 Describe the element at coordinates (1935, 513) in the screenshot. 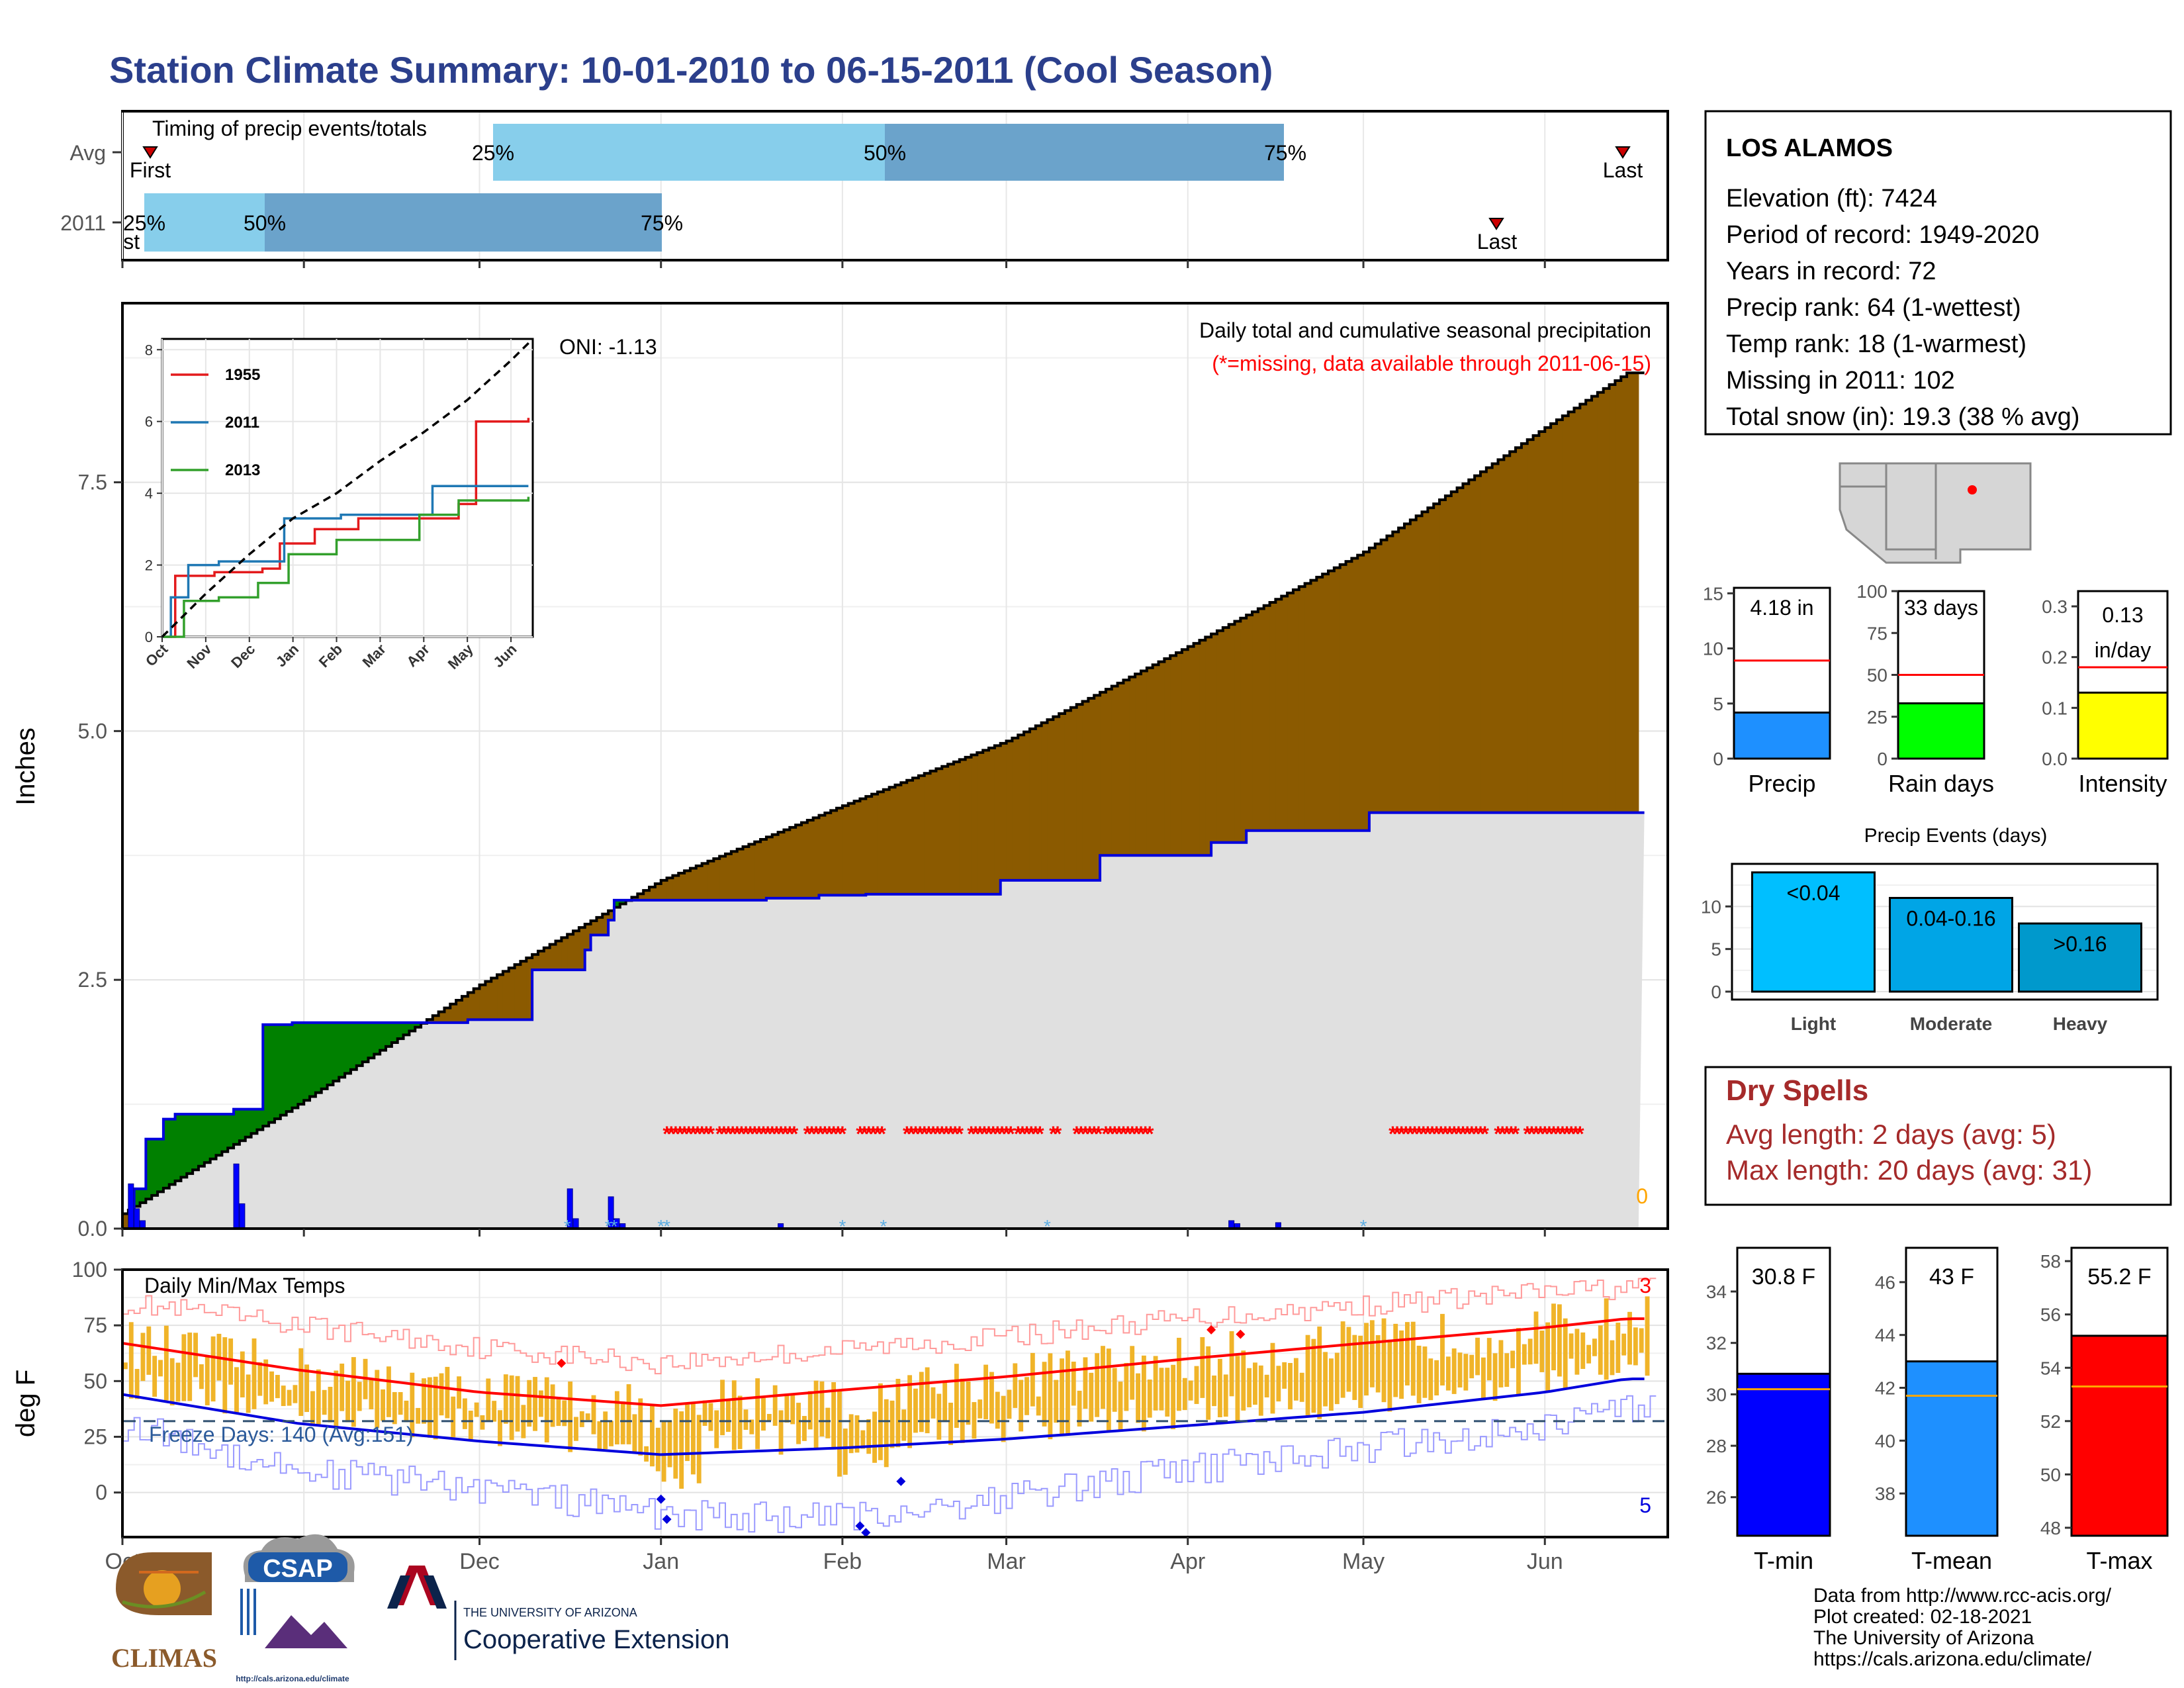

I see `location-map` at that location.